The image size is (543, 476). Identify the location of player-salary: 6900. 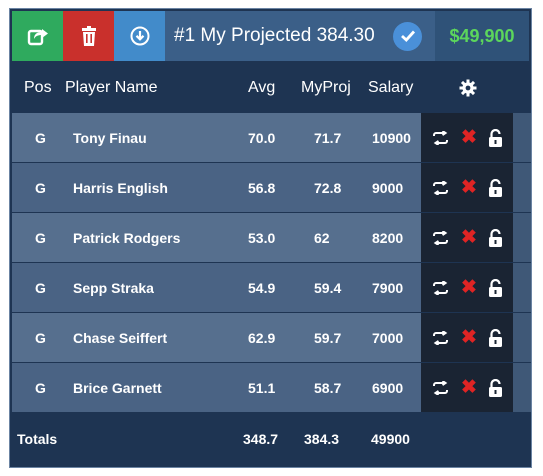
(388, 387).